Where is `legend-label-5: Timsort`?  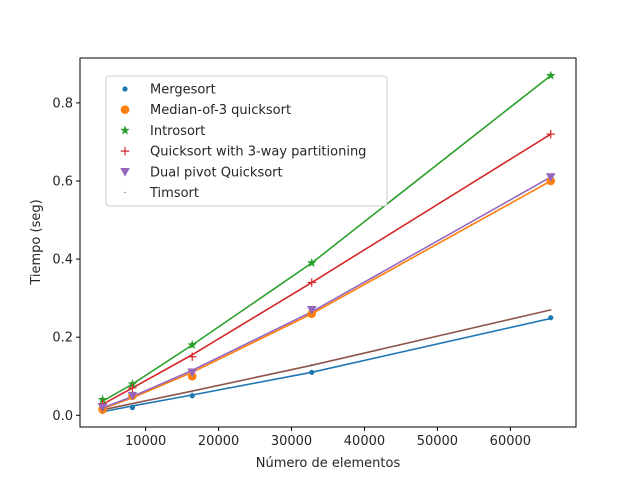 legend-label-5: Timsort is located at coordinates (174, 193).